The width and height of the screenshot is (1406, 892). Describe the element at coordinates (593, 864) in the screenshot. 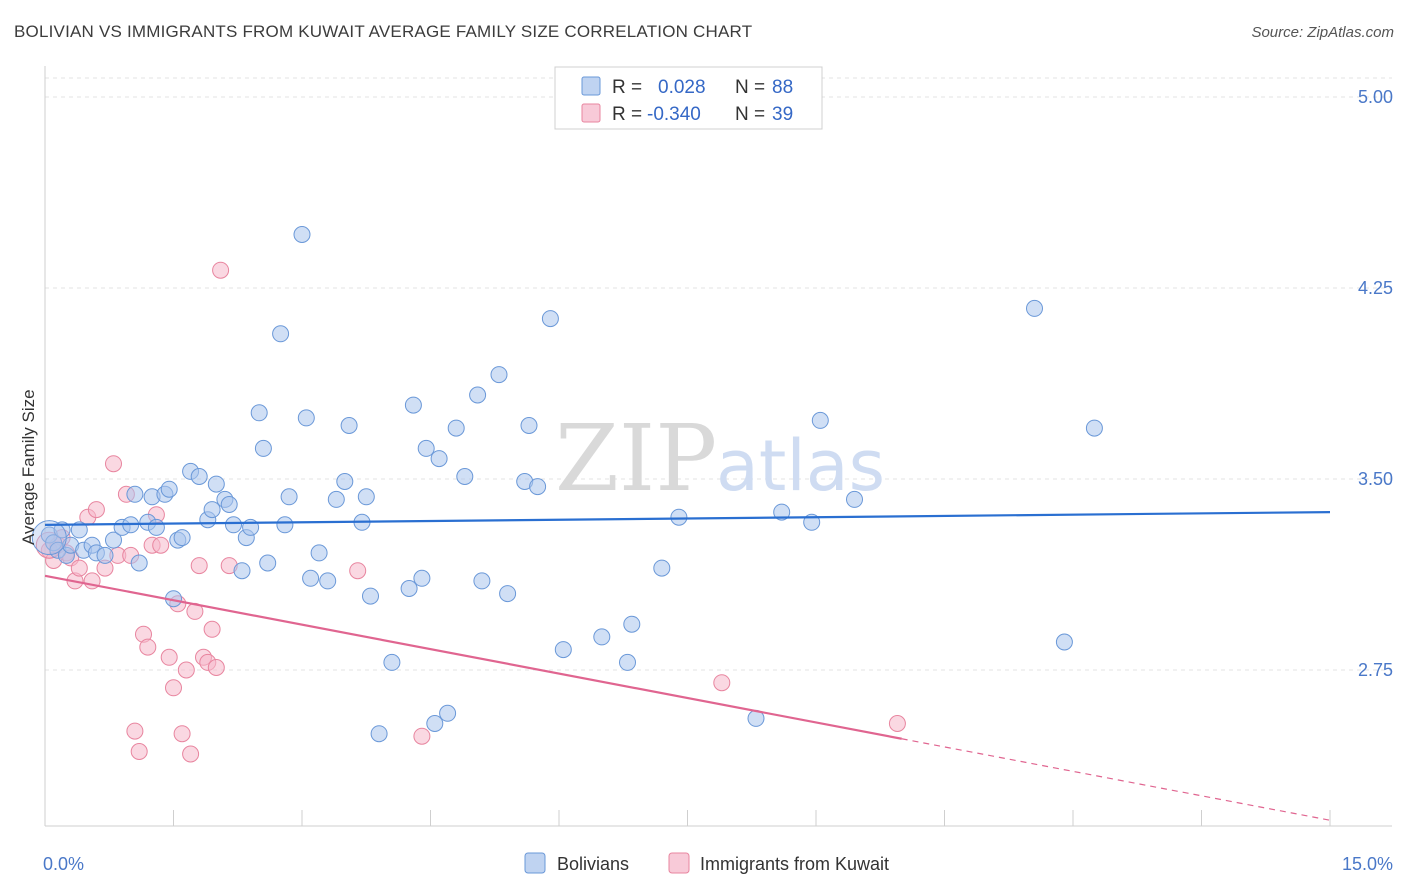

I see `bottom-legend-label-bolivians: Bolivians` at that location.